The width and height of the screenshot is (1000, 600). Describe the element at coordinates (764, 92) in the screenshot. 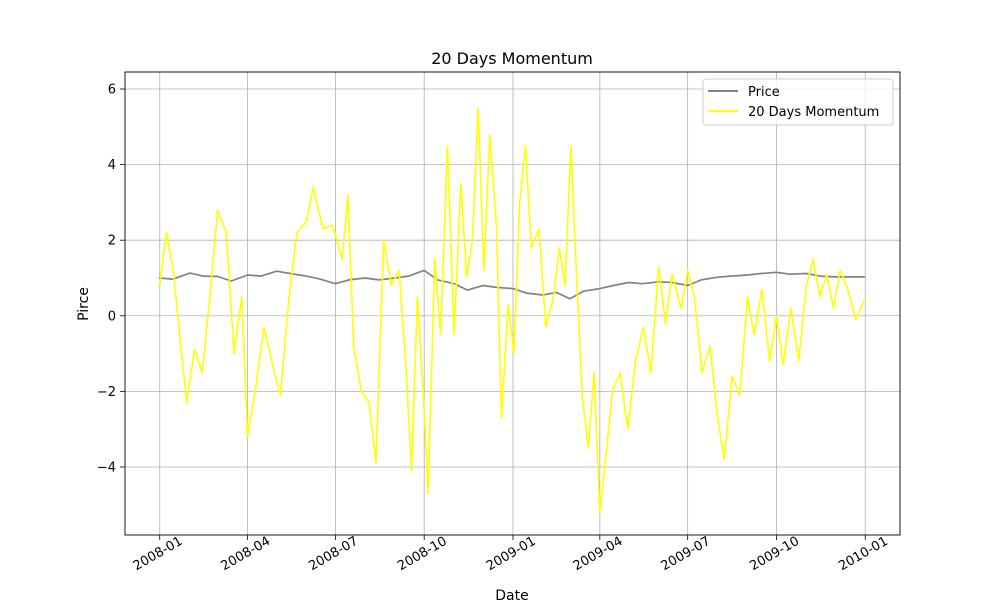

I see `legend-label-price: Price` at that location.